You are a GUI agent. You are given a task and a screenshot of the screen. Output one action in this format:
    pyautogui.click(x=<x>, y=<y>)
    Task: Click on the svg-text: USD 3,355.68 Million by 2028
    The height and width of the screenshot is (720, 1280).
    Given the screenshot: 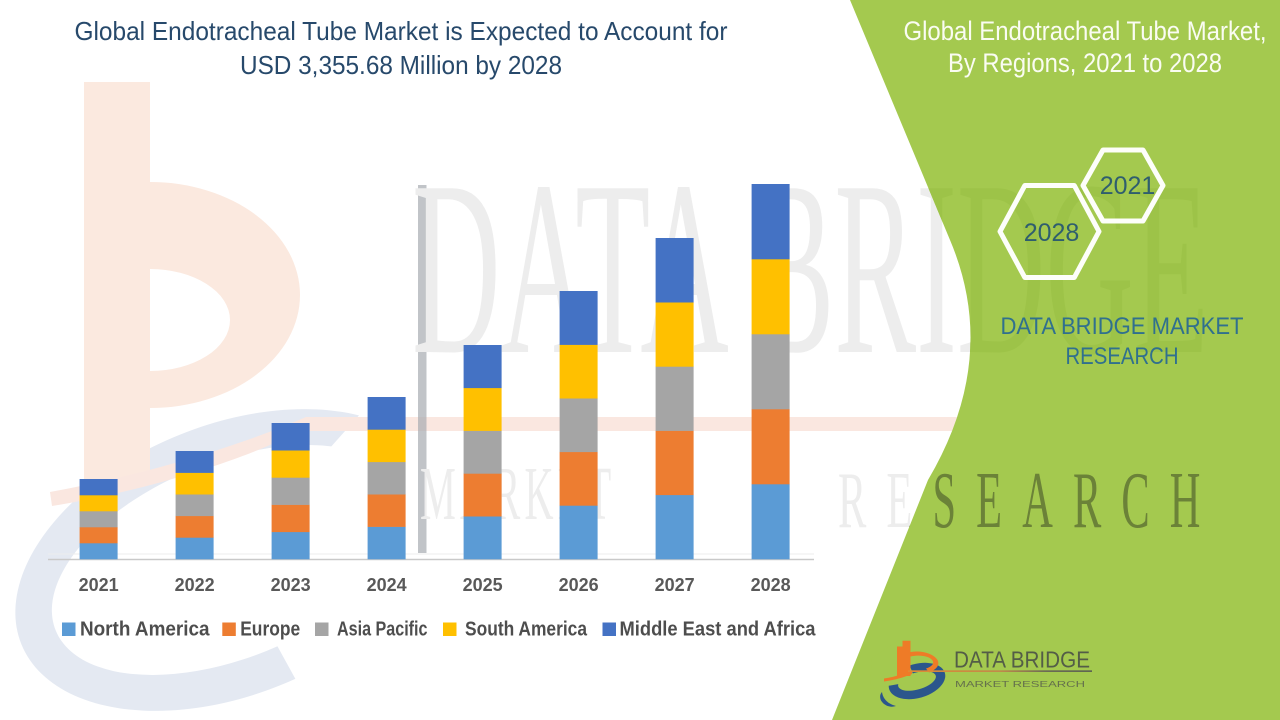 What is the action you would take?
    pyautogui.click(x=401, y=65)
    